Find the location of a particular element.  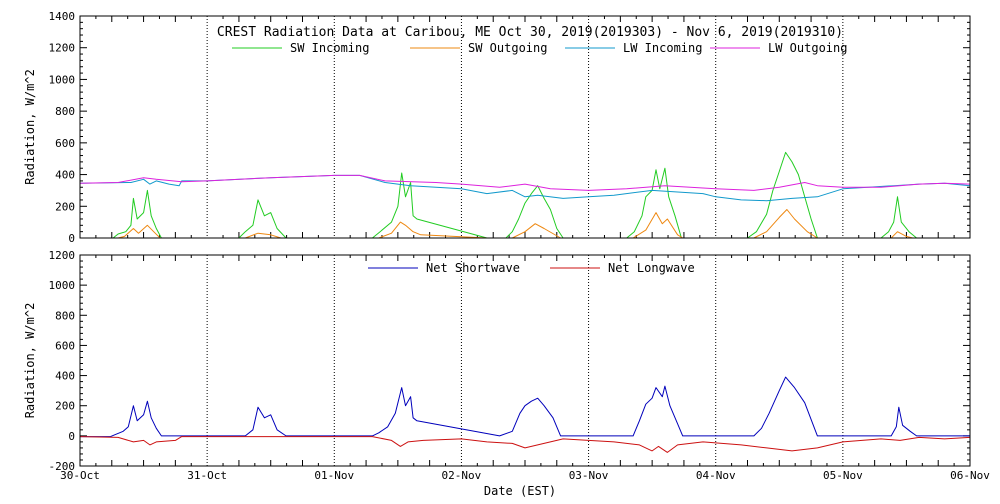

legend-label: SW Incoming is located at coordinates (329, 48).